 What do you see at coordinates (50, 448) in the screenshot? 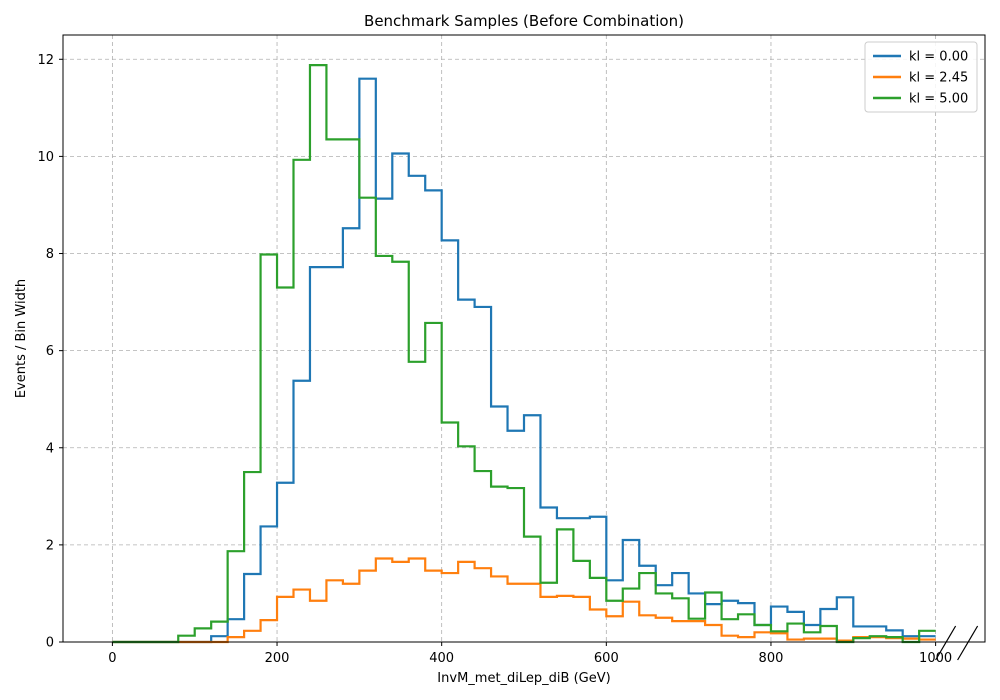
I see `y-tick-label: 4` at bounding box center [50, 448].